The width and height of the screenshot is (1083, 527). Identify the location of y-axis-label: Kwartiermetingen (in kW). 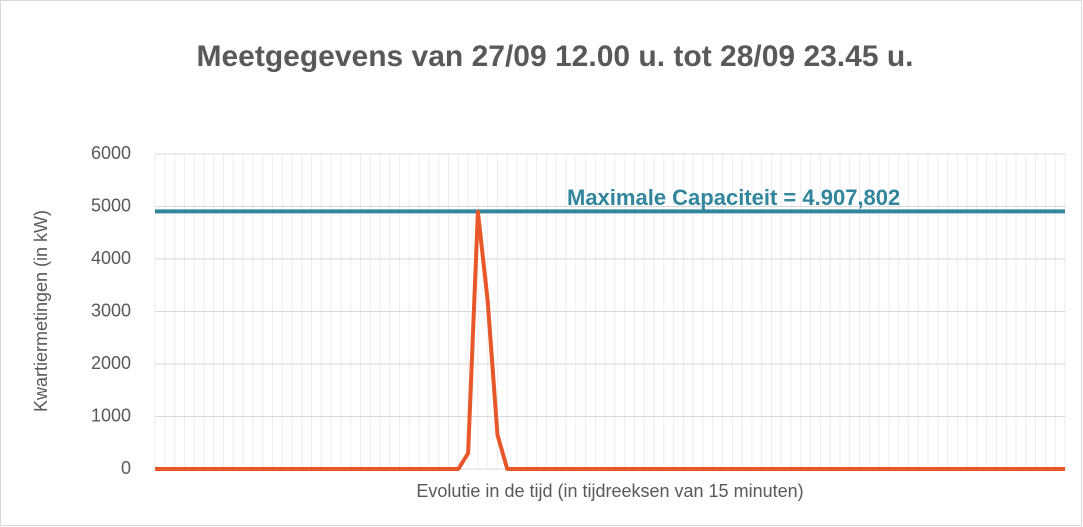
(41, 311).